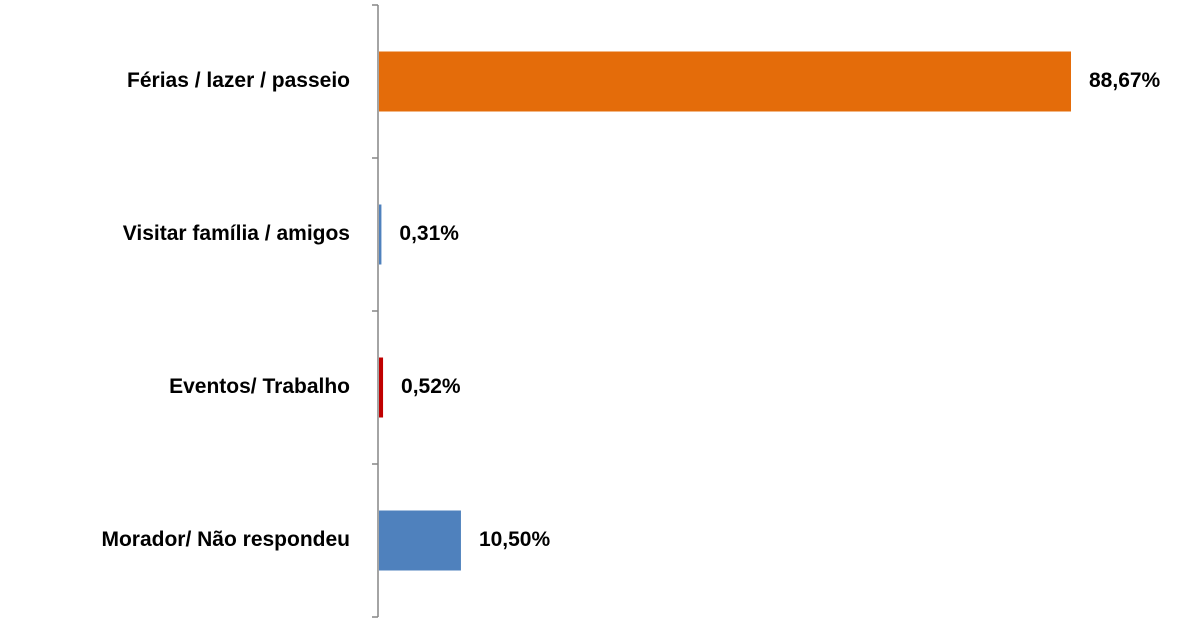  I want to click on value-label: 88,67%, so click(1125, 80).